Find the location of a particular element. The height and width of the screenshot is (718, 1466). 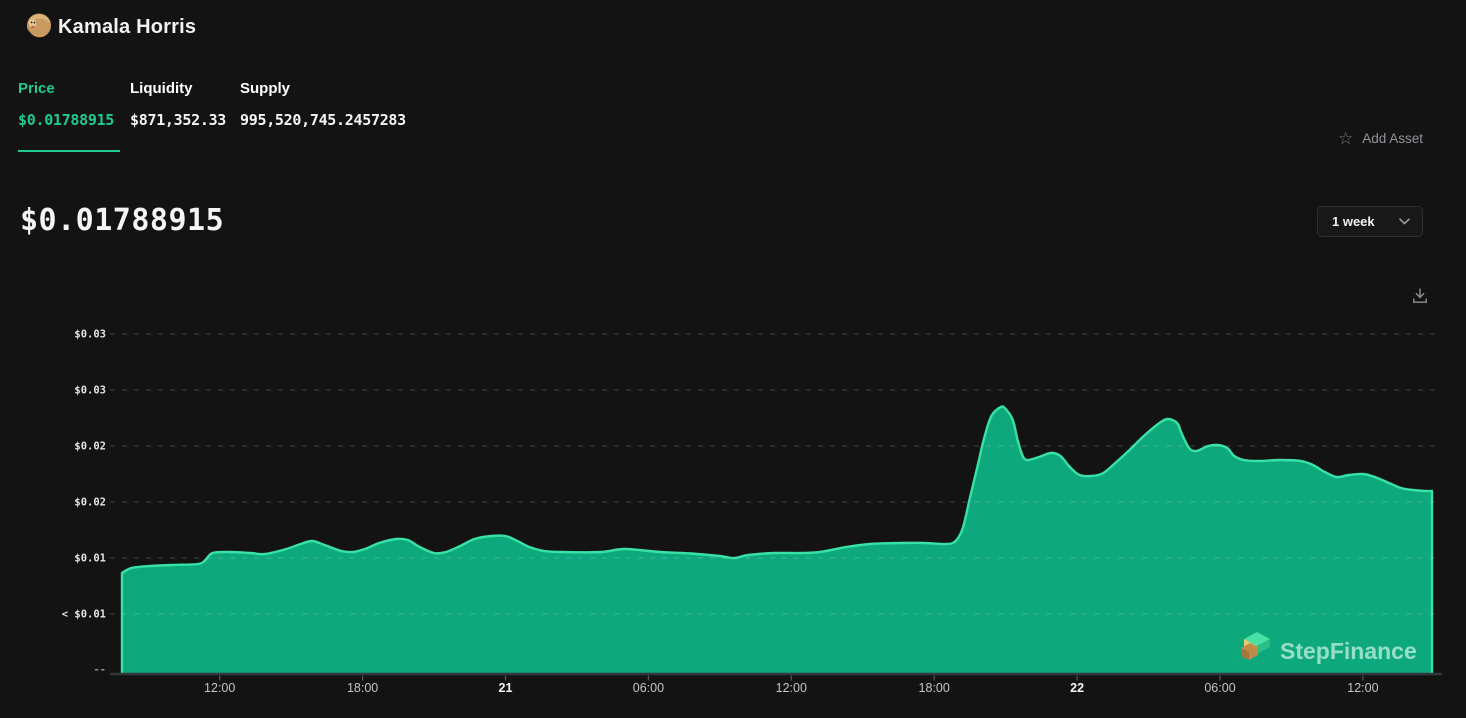

download-chart-button is located at coordinates (1420, 297).